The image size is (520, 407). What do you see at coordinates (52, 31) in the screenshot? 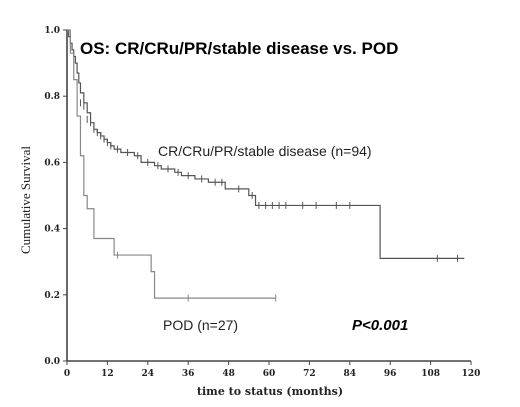
I see `y-tick-label: 1.0` at bounding box center [52, 31].